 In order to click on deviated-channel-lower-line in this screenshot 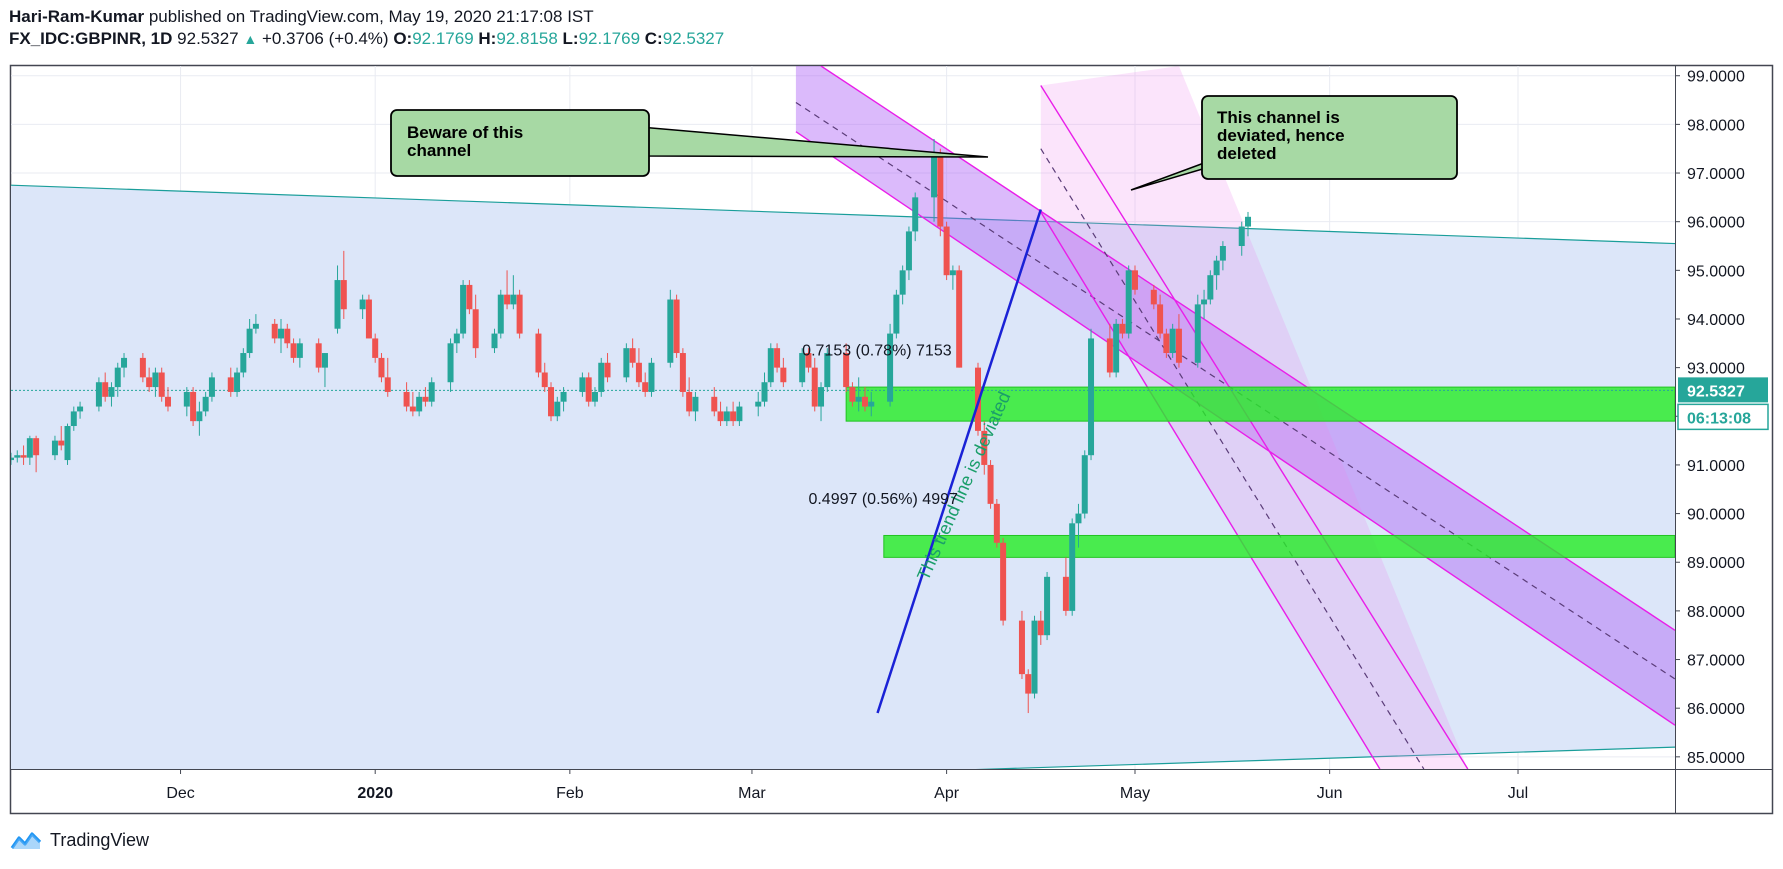, I will do `click(1210, 490)`.